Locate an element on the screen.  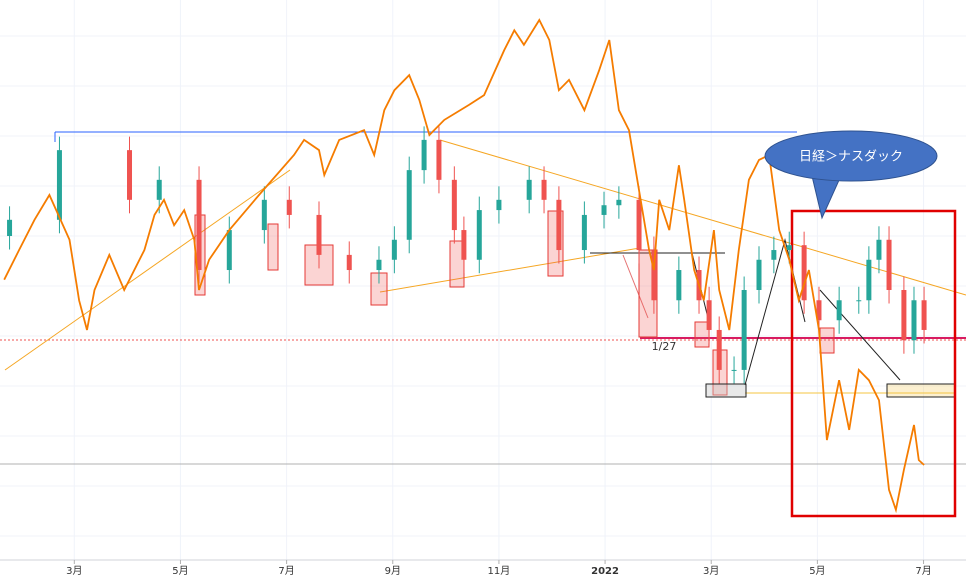
x-tick-label: 9月 is located at coordinates (393, 571).